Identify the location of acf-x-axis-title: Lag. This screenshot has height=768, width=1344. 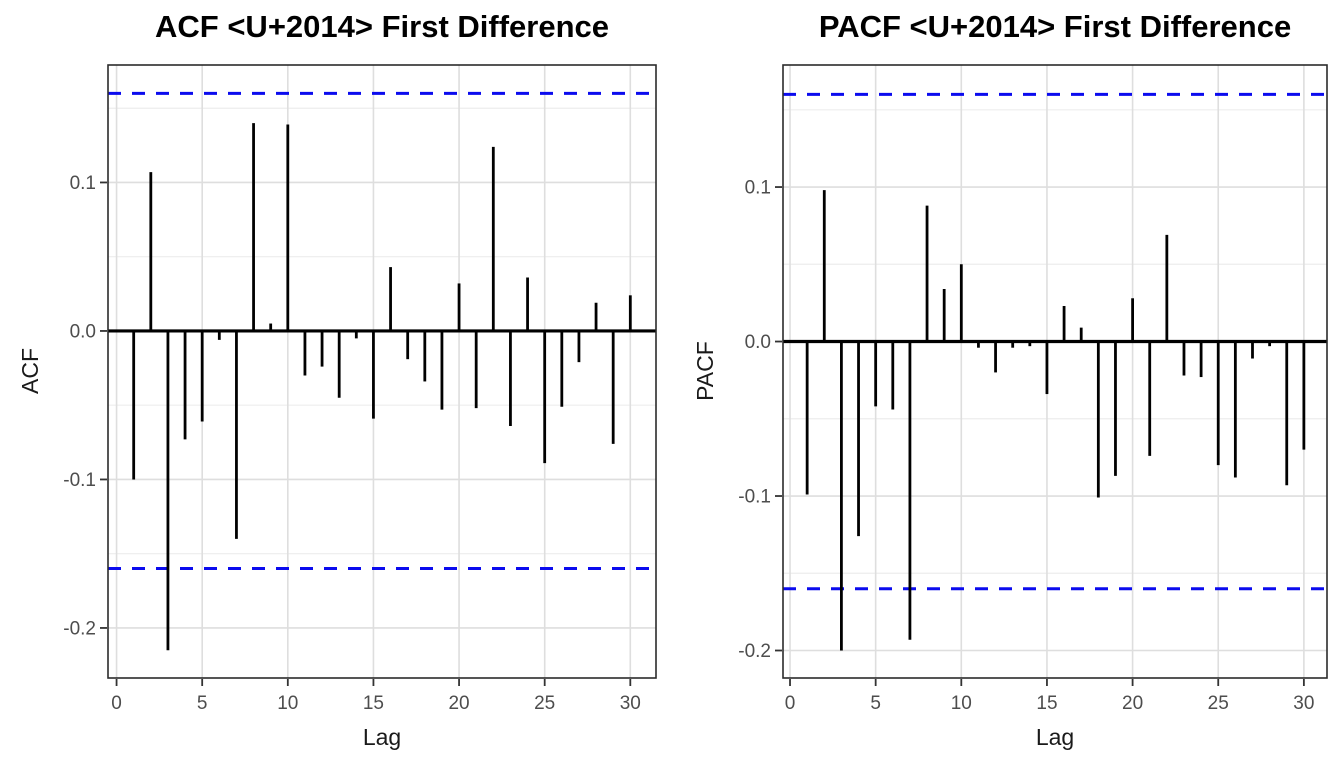
(382, 737).